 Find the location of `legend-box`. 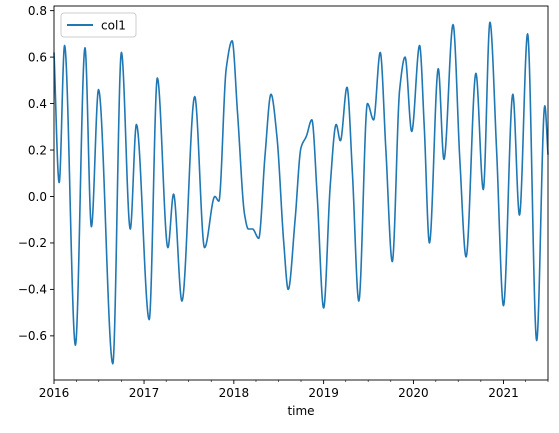

legend-box is located at coordinates (98, 25).